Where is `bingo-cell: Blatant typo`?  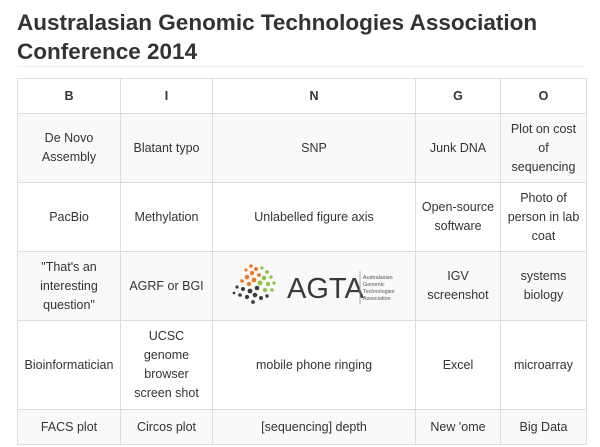 bingo-cell: Blatant typo is located at coordinates (166, 148).